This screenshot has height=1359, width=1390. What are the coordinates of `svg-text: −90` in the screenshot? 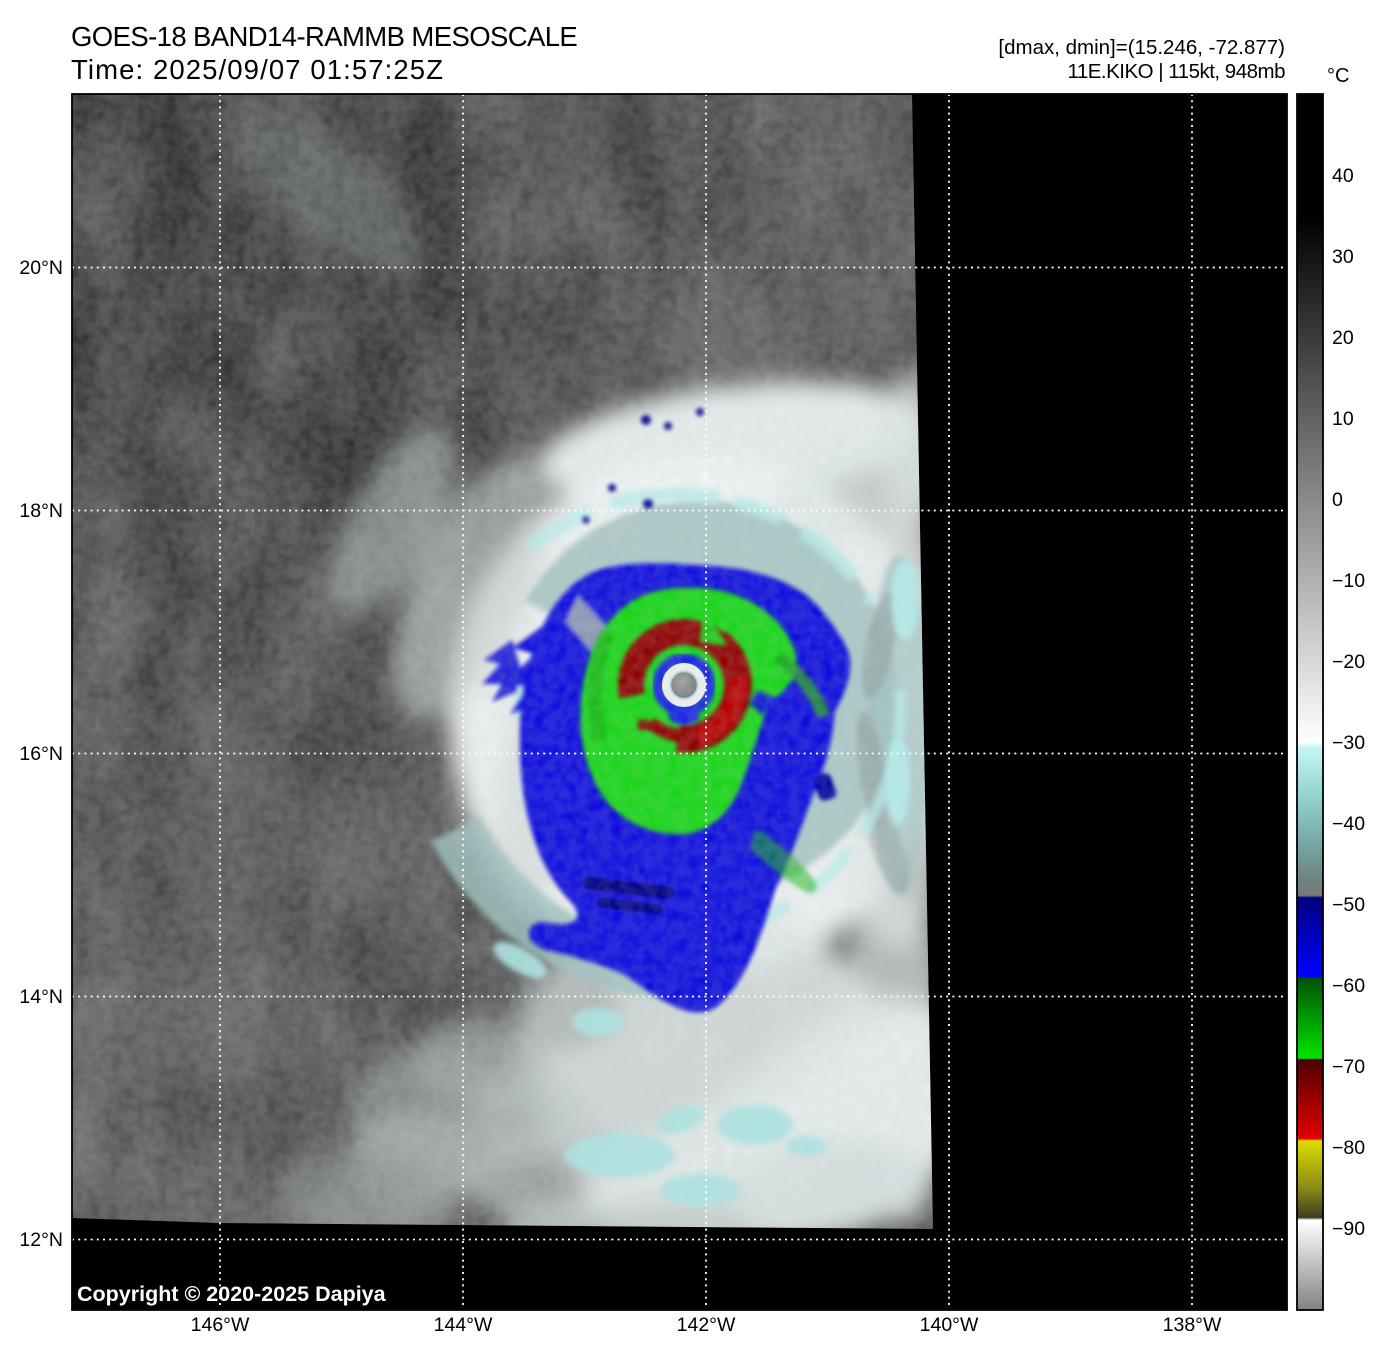 It's located at (1348, 1229).